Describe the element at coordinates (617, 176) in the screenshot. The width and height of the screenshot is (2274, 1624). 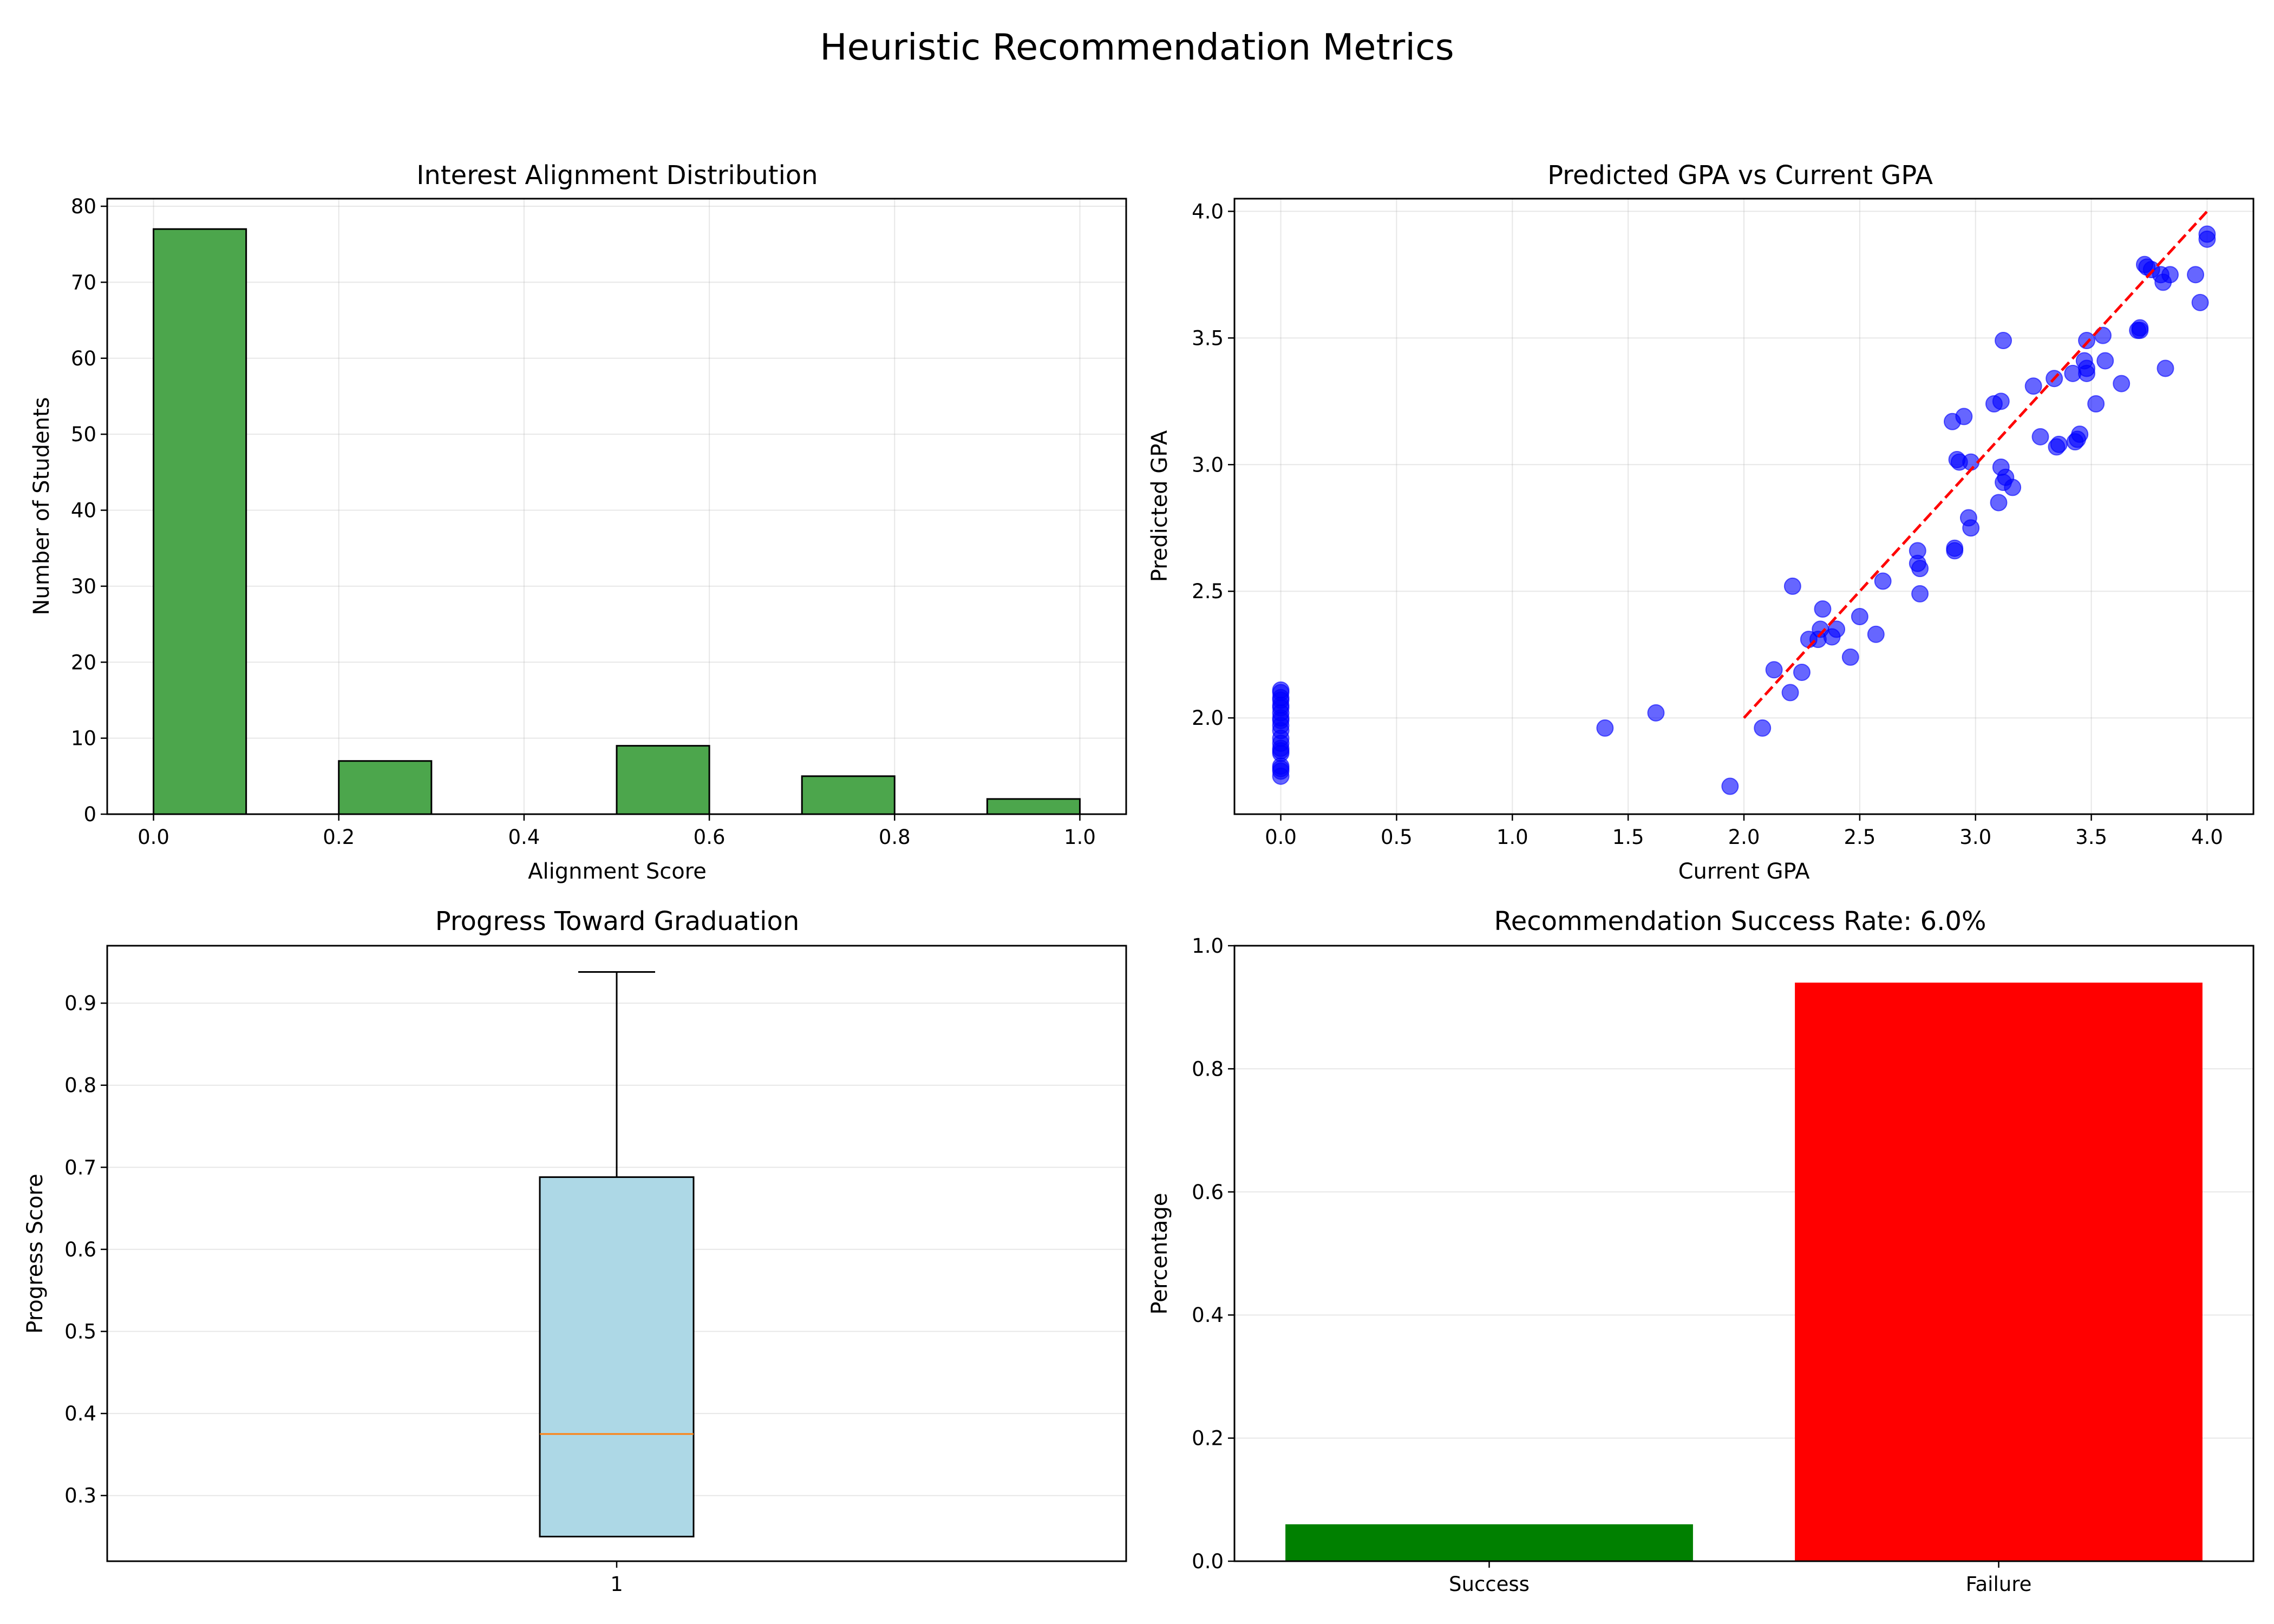
I see `panel1-title: Interest Alignment Distribution` at that location.